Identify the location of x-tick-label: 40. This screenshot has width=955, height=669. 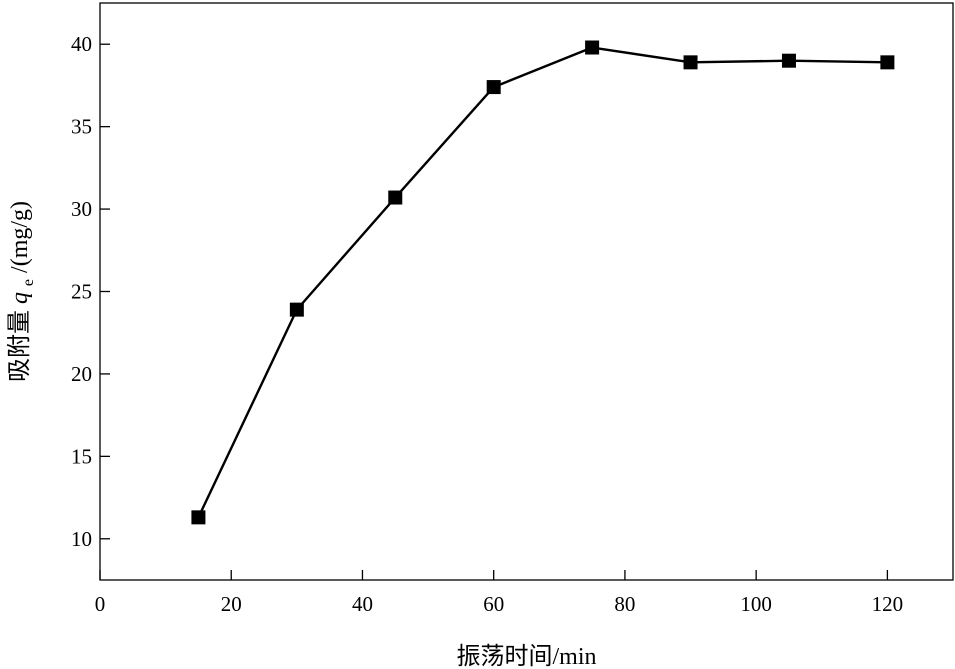
(362, 604).